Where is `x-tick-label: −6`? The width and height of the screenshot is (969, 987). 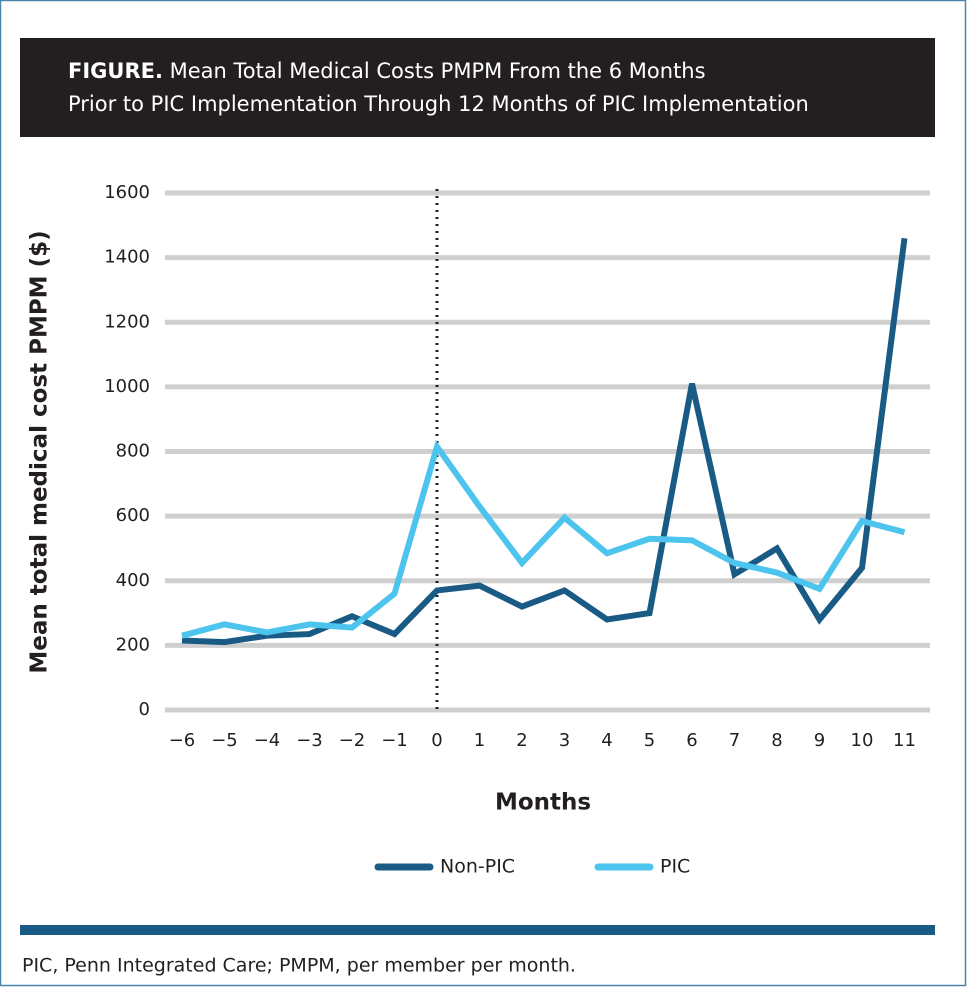 x-tick-label: −6 is located at coordinates (182, 740).